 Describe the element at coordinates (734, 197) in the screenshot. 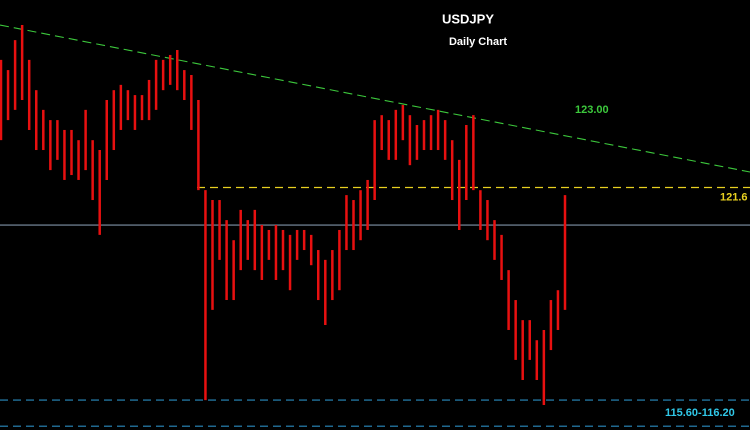

I see `level-label: 121.6` at that location.